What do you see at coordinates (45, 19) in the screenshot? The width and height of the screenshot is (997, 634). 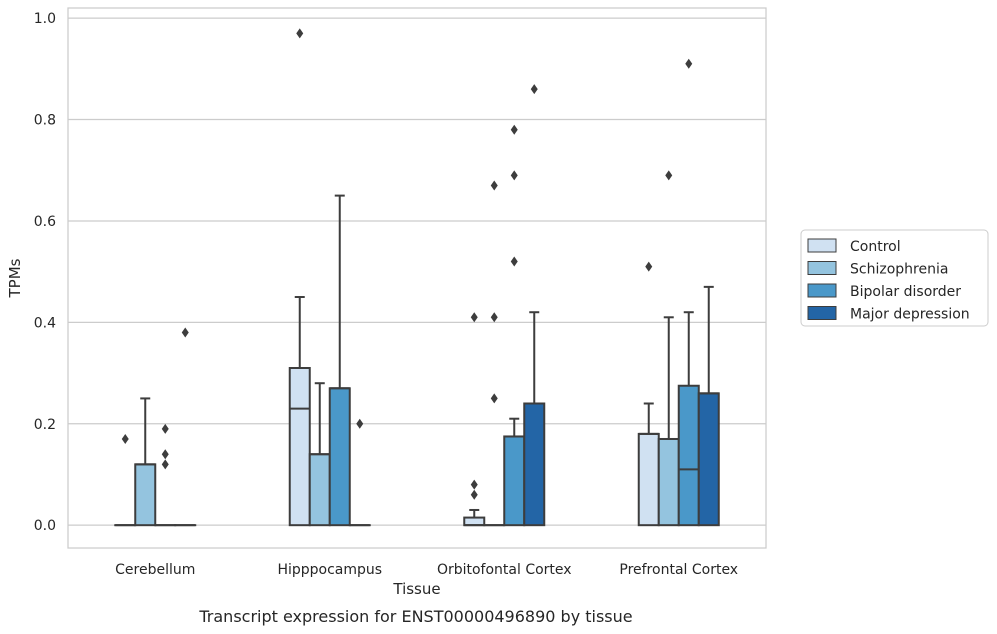 I see `y-tick-label: 1.0` at bounding box center [45, 19].